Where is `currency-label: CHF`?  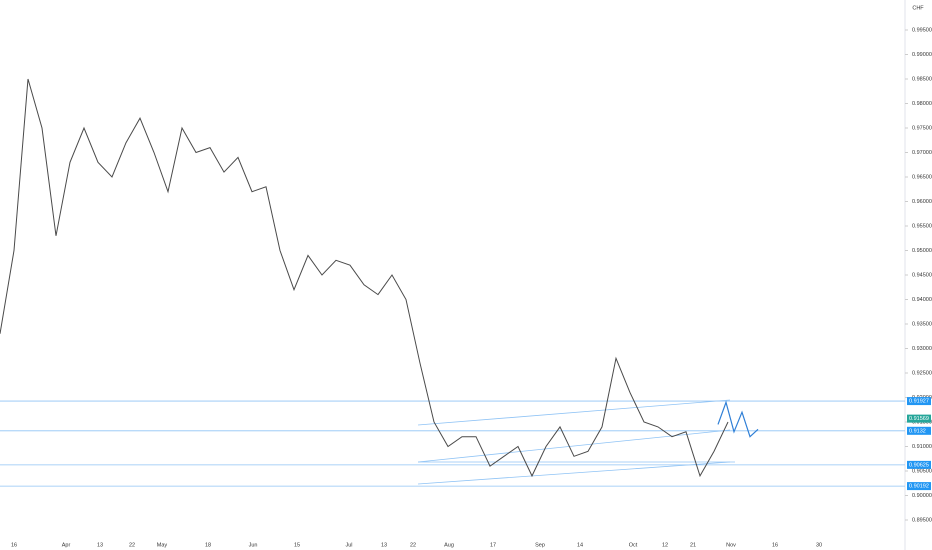
currency-label: CHF is located at coordinates (918, 8).